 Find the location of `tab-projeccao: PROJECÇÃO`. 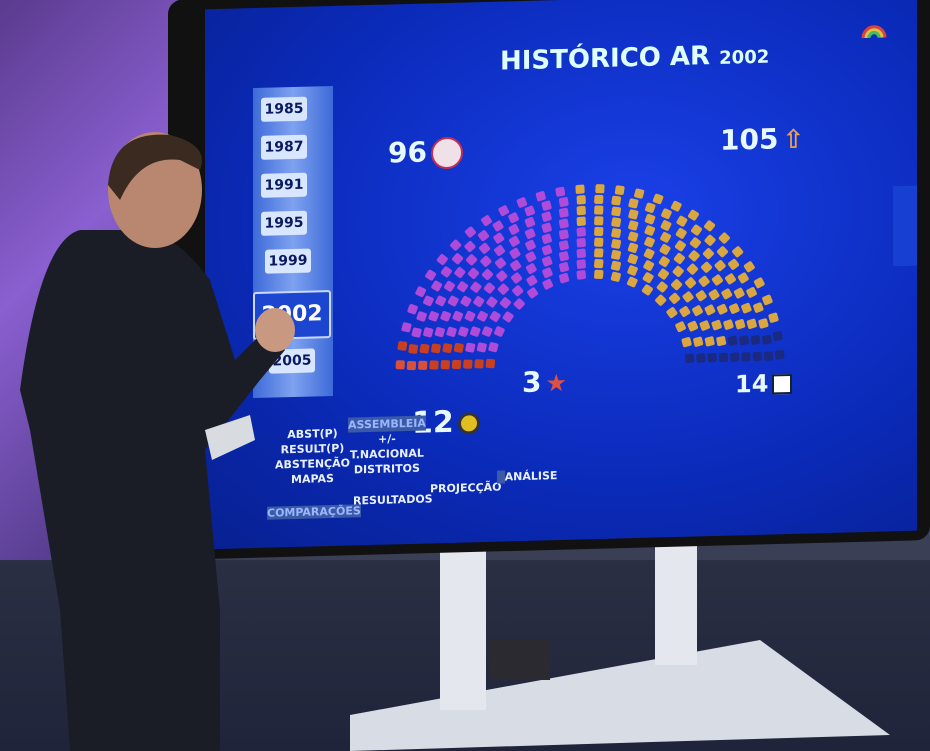

tab-projeccao: PROJECÇÃO is located at coordinates (466, 488).